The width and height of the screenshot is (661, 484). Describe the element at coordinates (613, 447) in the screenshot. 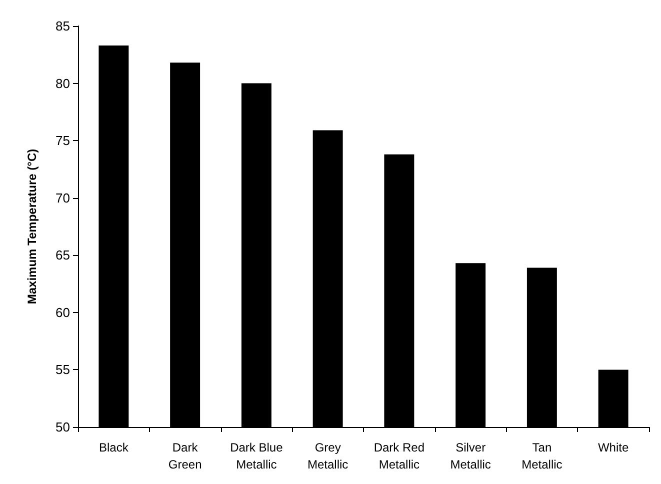

I see `x-tick-label: White` at that location.